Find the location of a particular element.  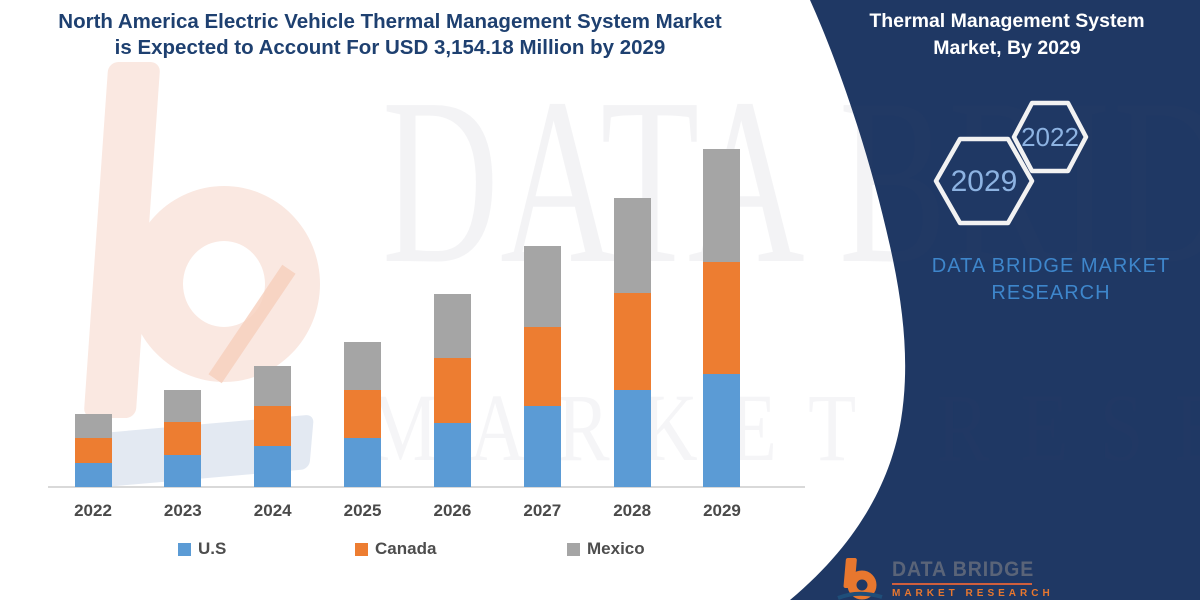

legend-label-mexico: Mexico is located at coordinates (616, 548).